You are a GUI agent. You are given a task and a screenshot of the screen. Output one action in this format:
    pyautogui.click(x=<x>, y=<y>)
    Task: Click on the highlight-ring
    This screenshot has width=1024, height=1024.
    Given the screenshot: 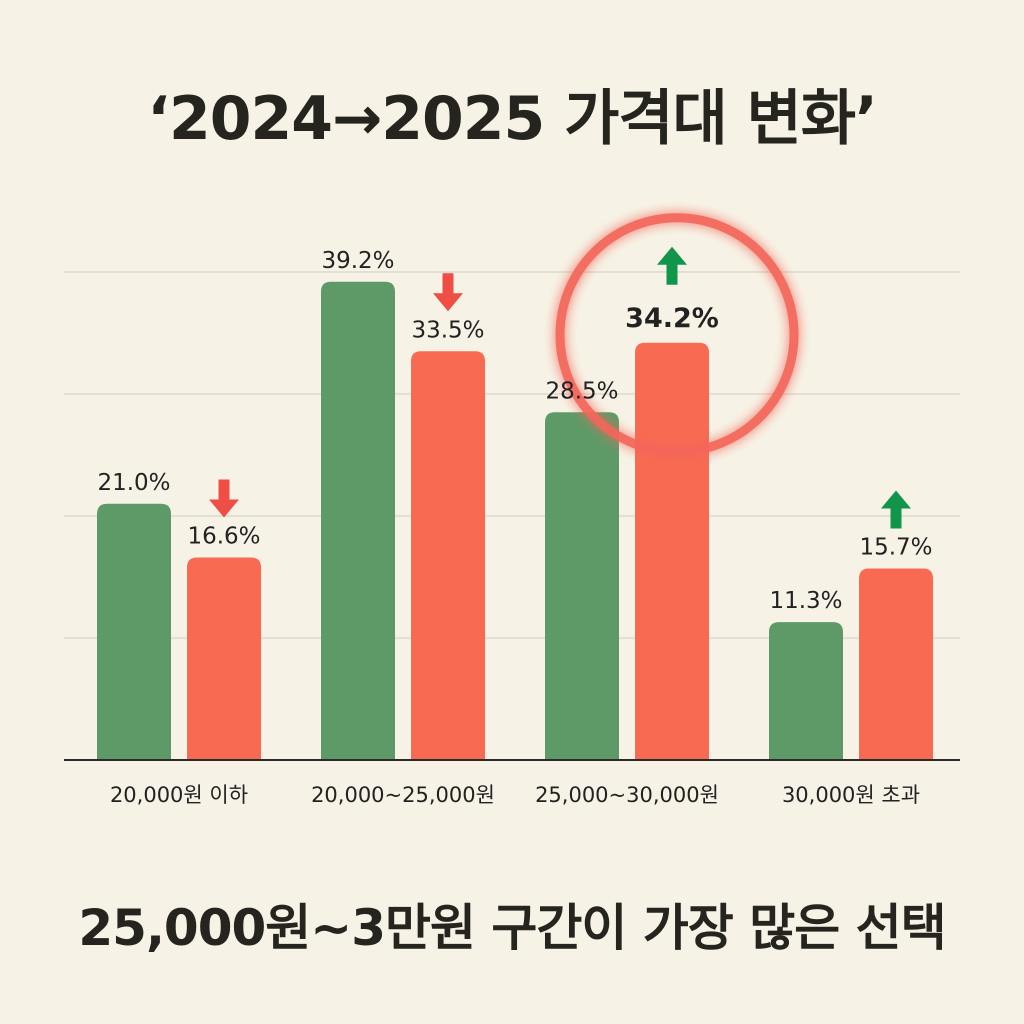 What is the action you would take?
    pyautogui.click(x=677, y=335)
    